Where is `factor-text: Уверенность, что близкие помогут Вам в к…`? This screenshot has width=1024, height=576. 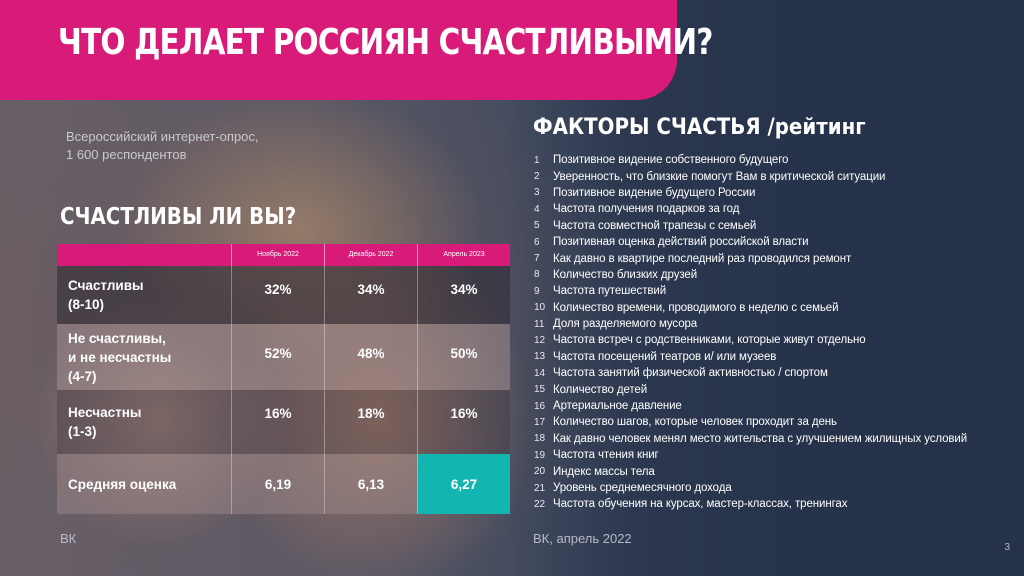
factor-text: Уверенность, что близкие помогут Вам в к… is located at coordinates (719, 176).